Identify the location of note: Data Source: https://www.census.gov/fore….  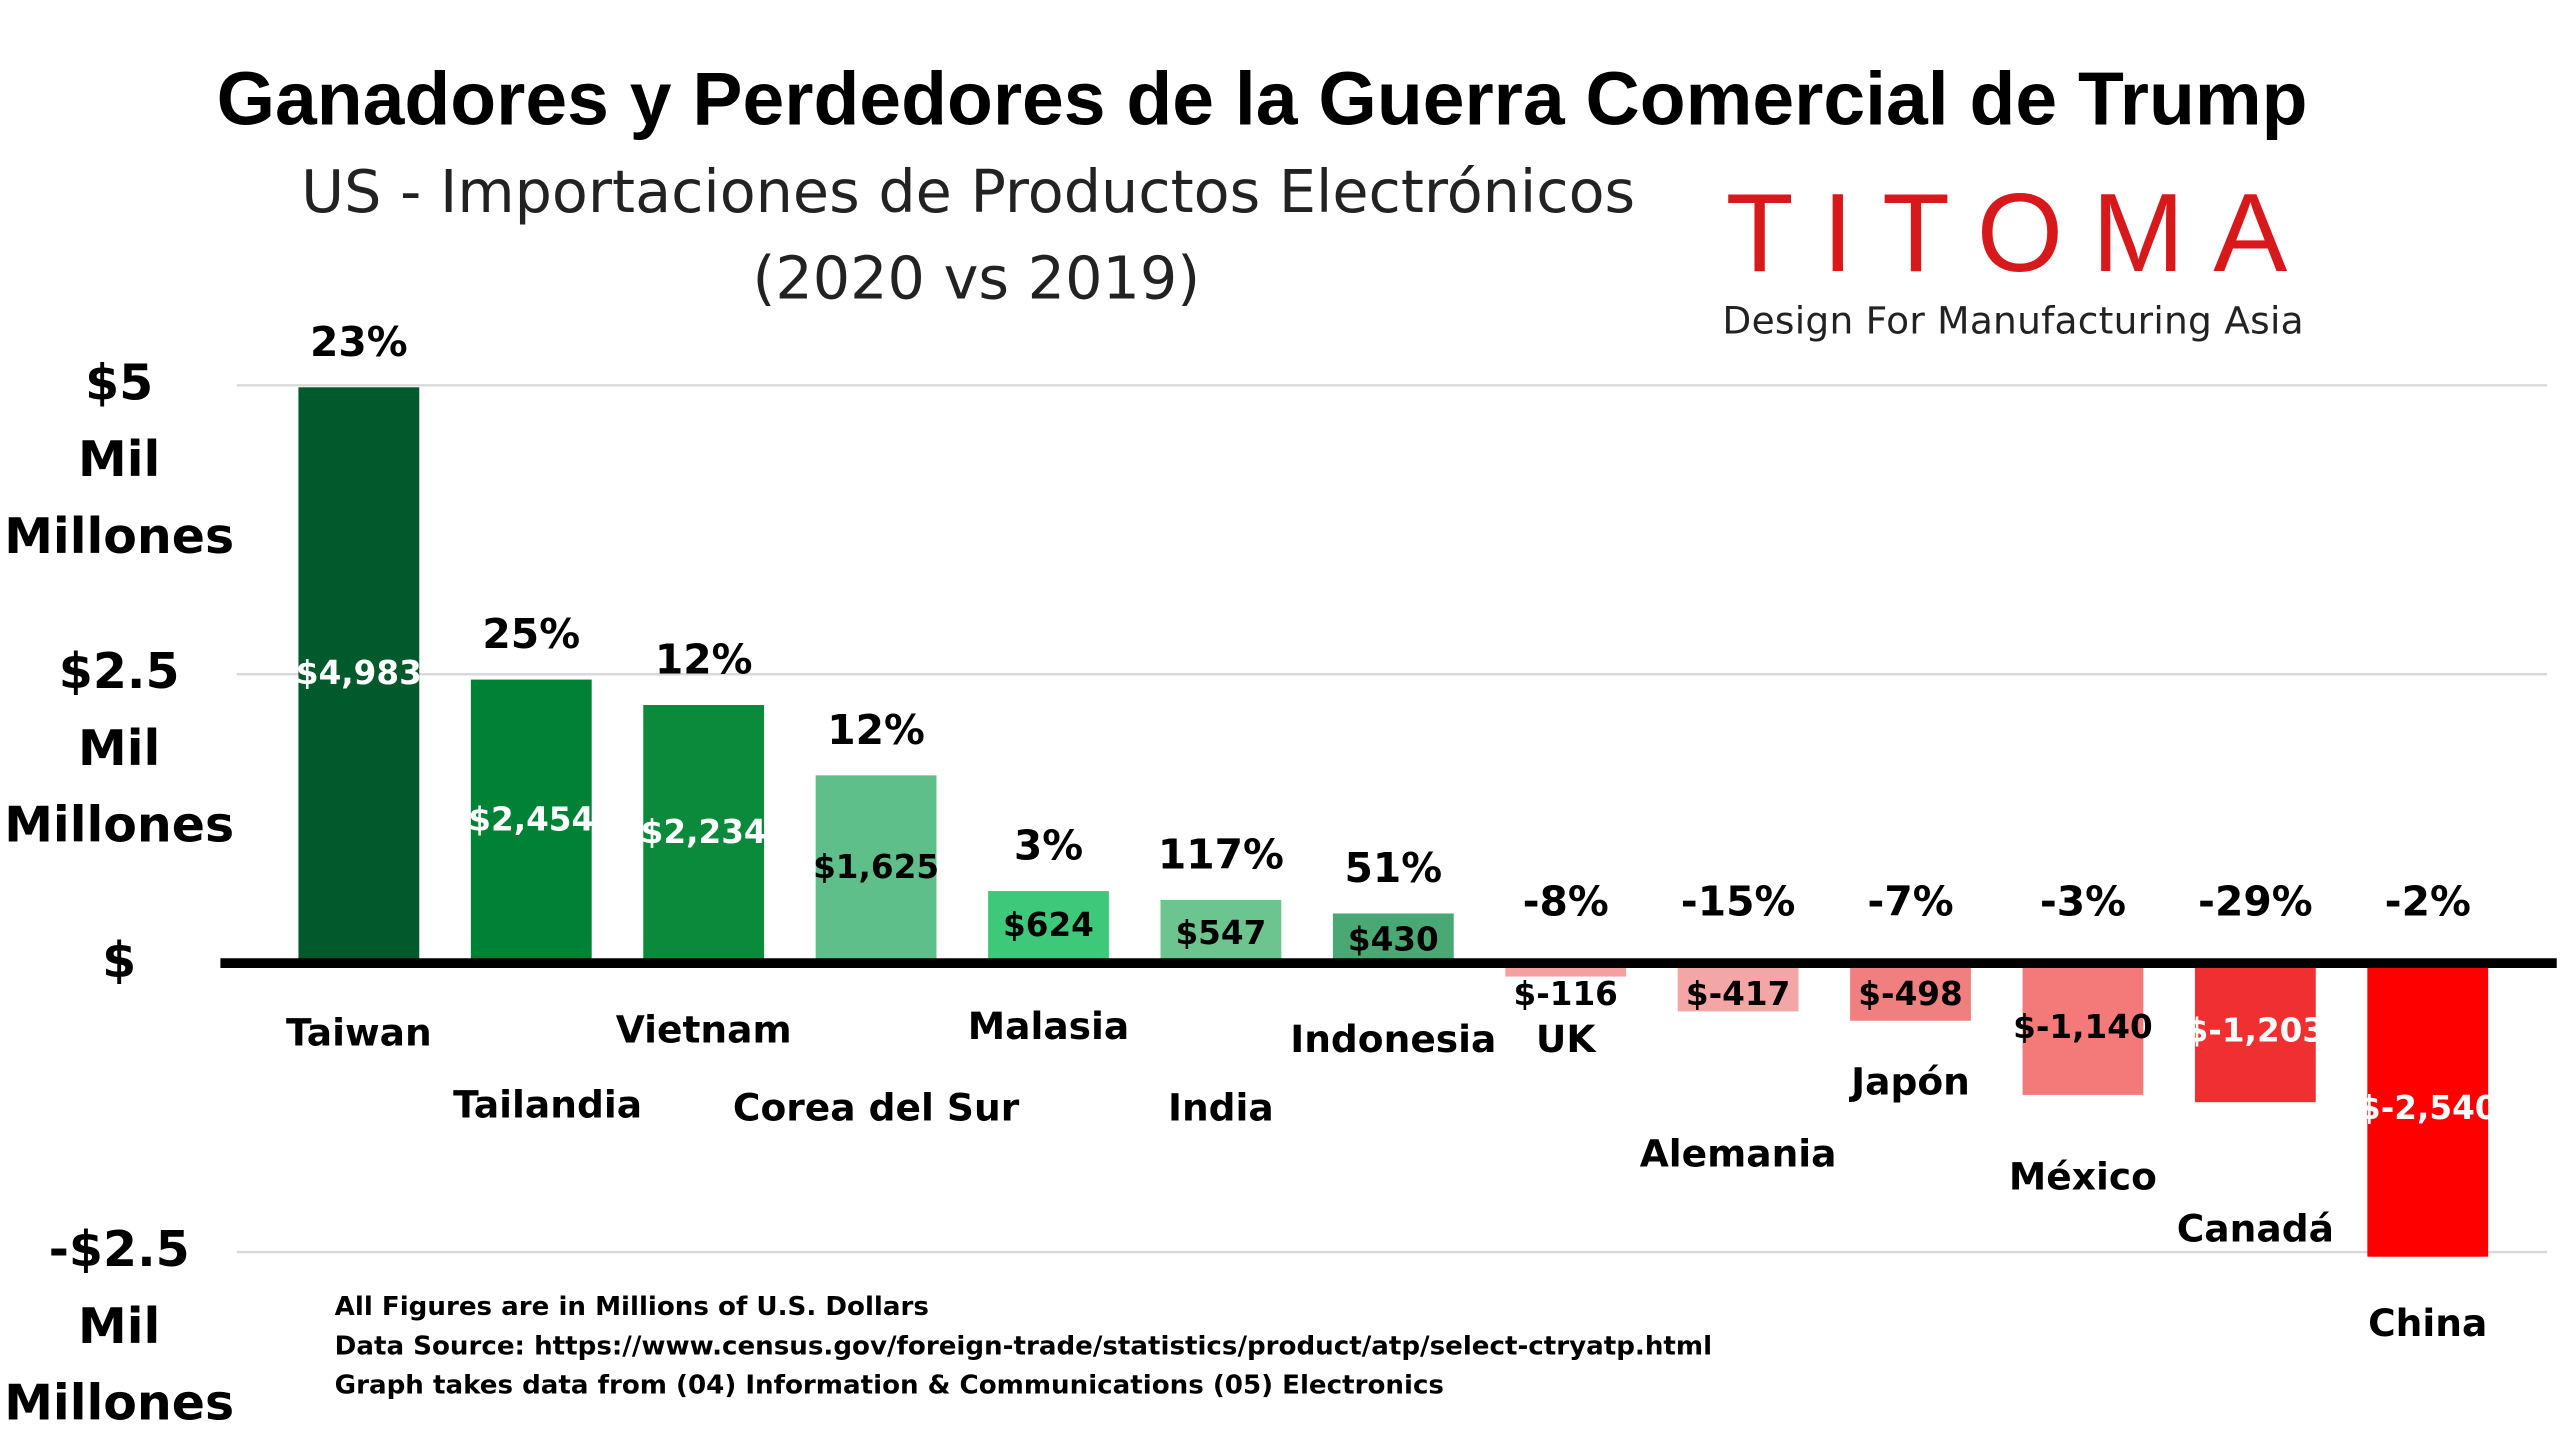
(1023, 1346).